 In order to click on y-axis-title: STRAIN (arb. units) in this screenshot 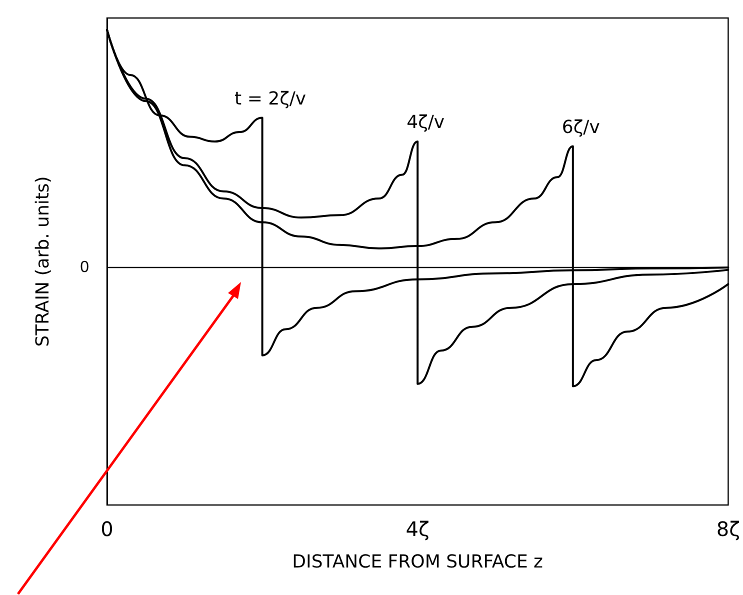, I will do `click(43, 261)`.